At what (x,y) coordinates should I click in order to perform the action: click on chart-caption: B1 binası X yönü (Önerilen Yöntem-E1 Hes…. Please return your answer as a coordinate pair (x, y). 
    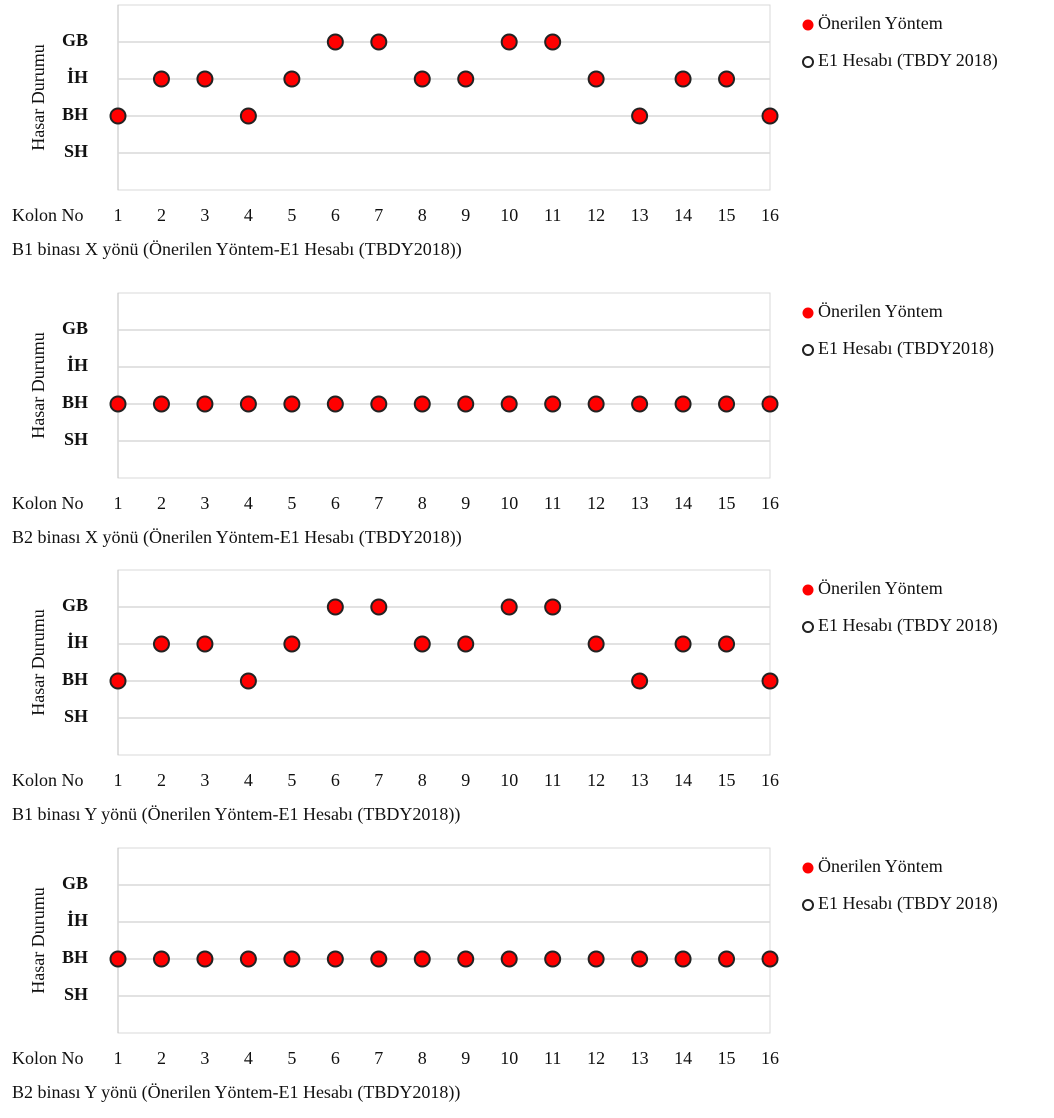
    Looking at the image, I should click on (237, 249).